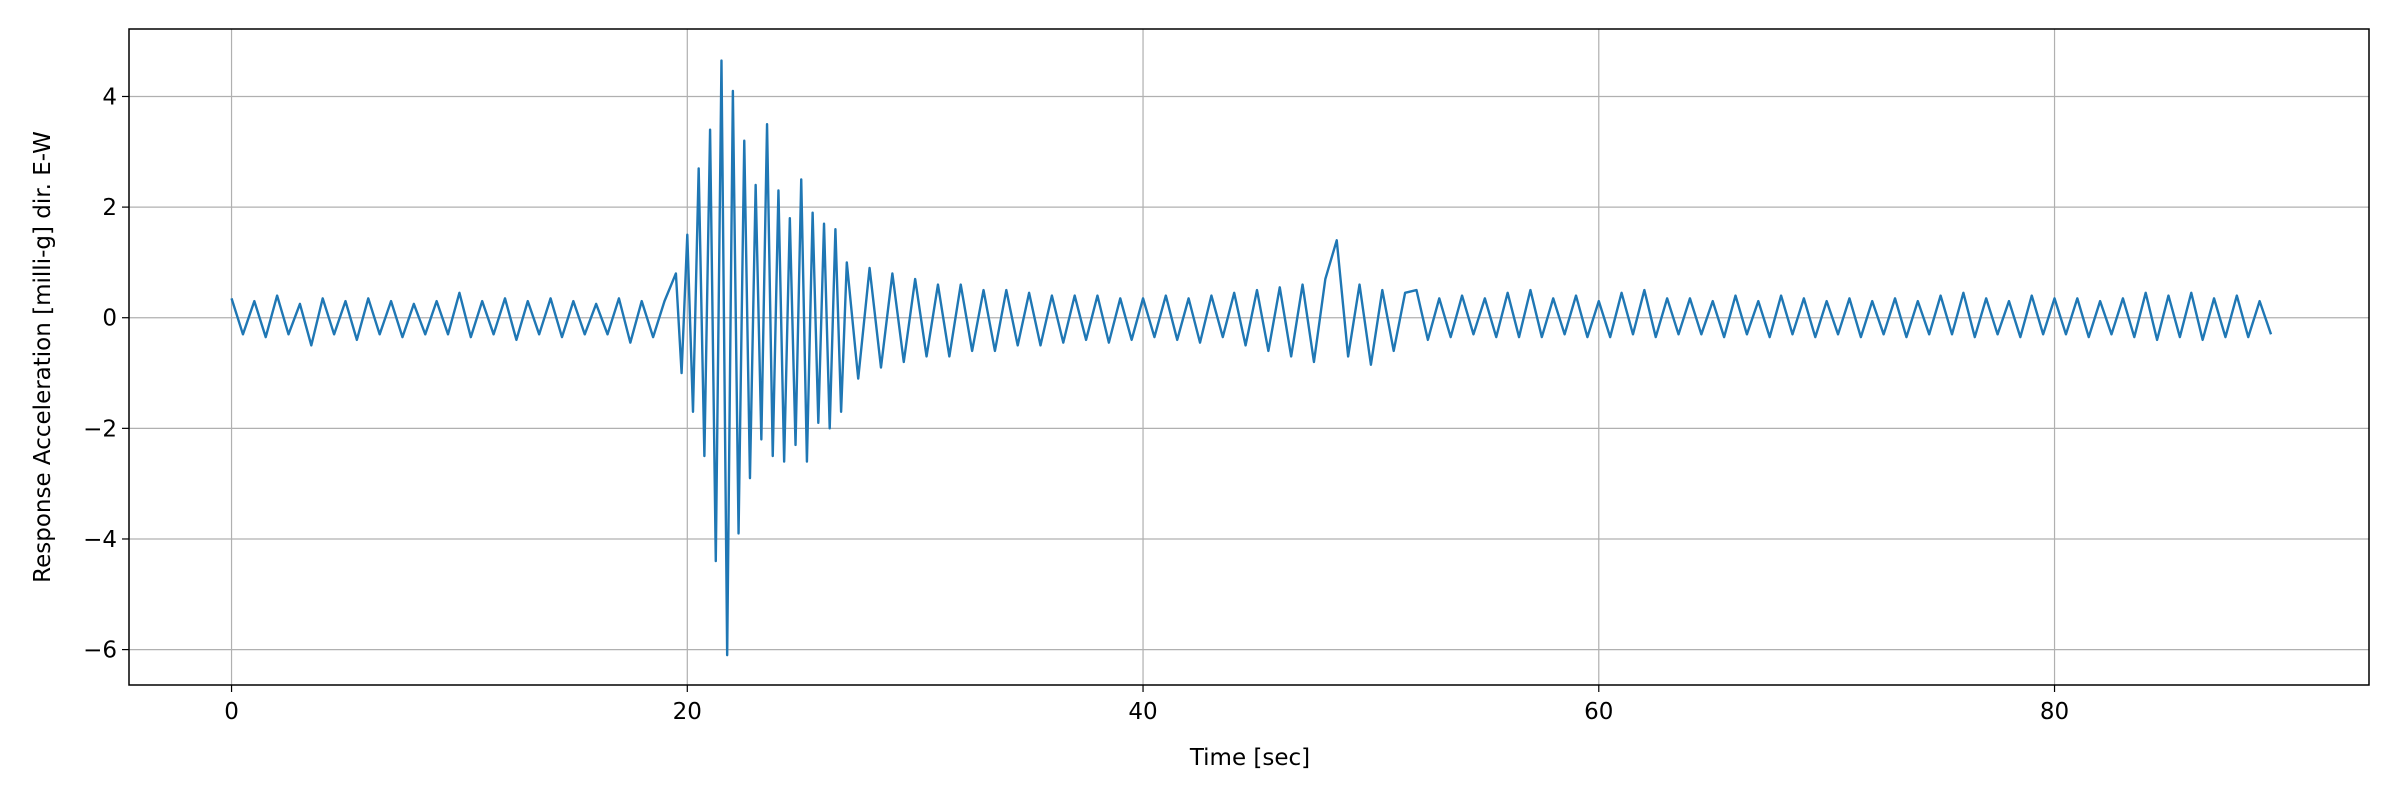  What do you see at coordinates (1142, 712) in the screenshot?
I see `x-tick-label: 40` at bounding box center [1142, 712].